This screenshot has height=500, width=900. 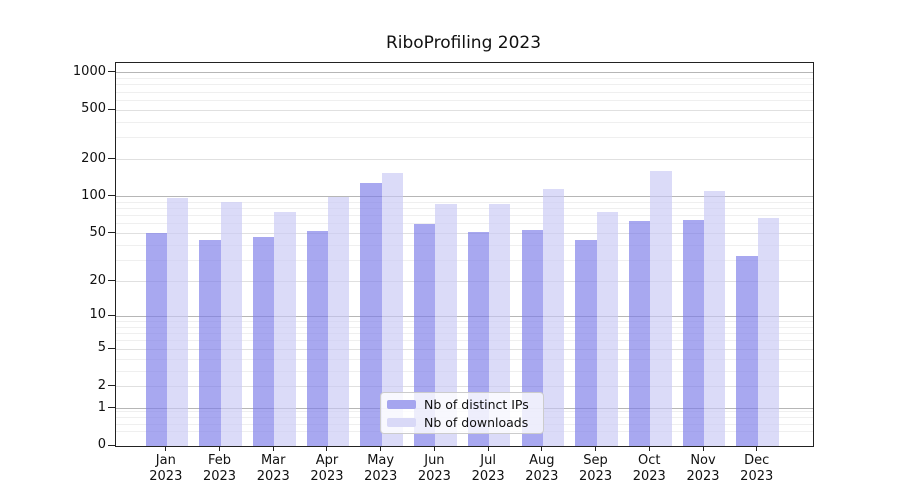 I want to click on x-tick-label: Oct 2023, so click(x=649, y=468).